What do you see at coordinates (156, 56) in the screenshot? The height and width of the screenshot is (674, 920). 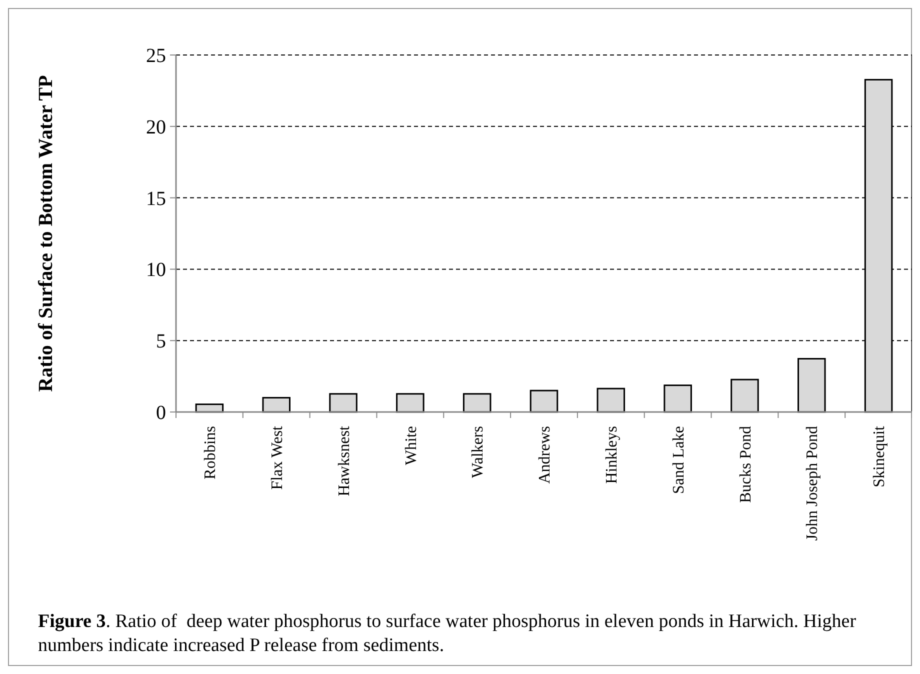 I see `y-tick-label: 25` at bounding box center [156, 56].